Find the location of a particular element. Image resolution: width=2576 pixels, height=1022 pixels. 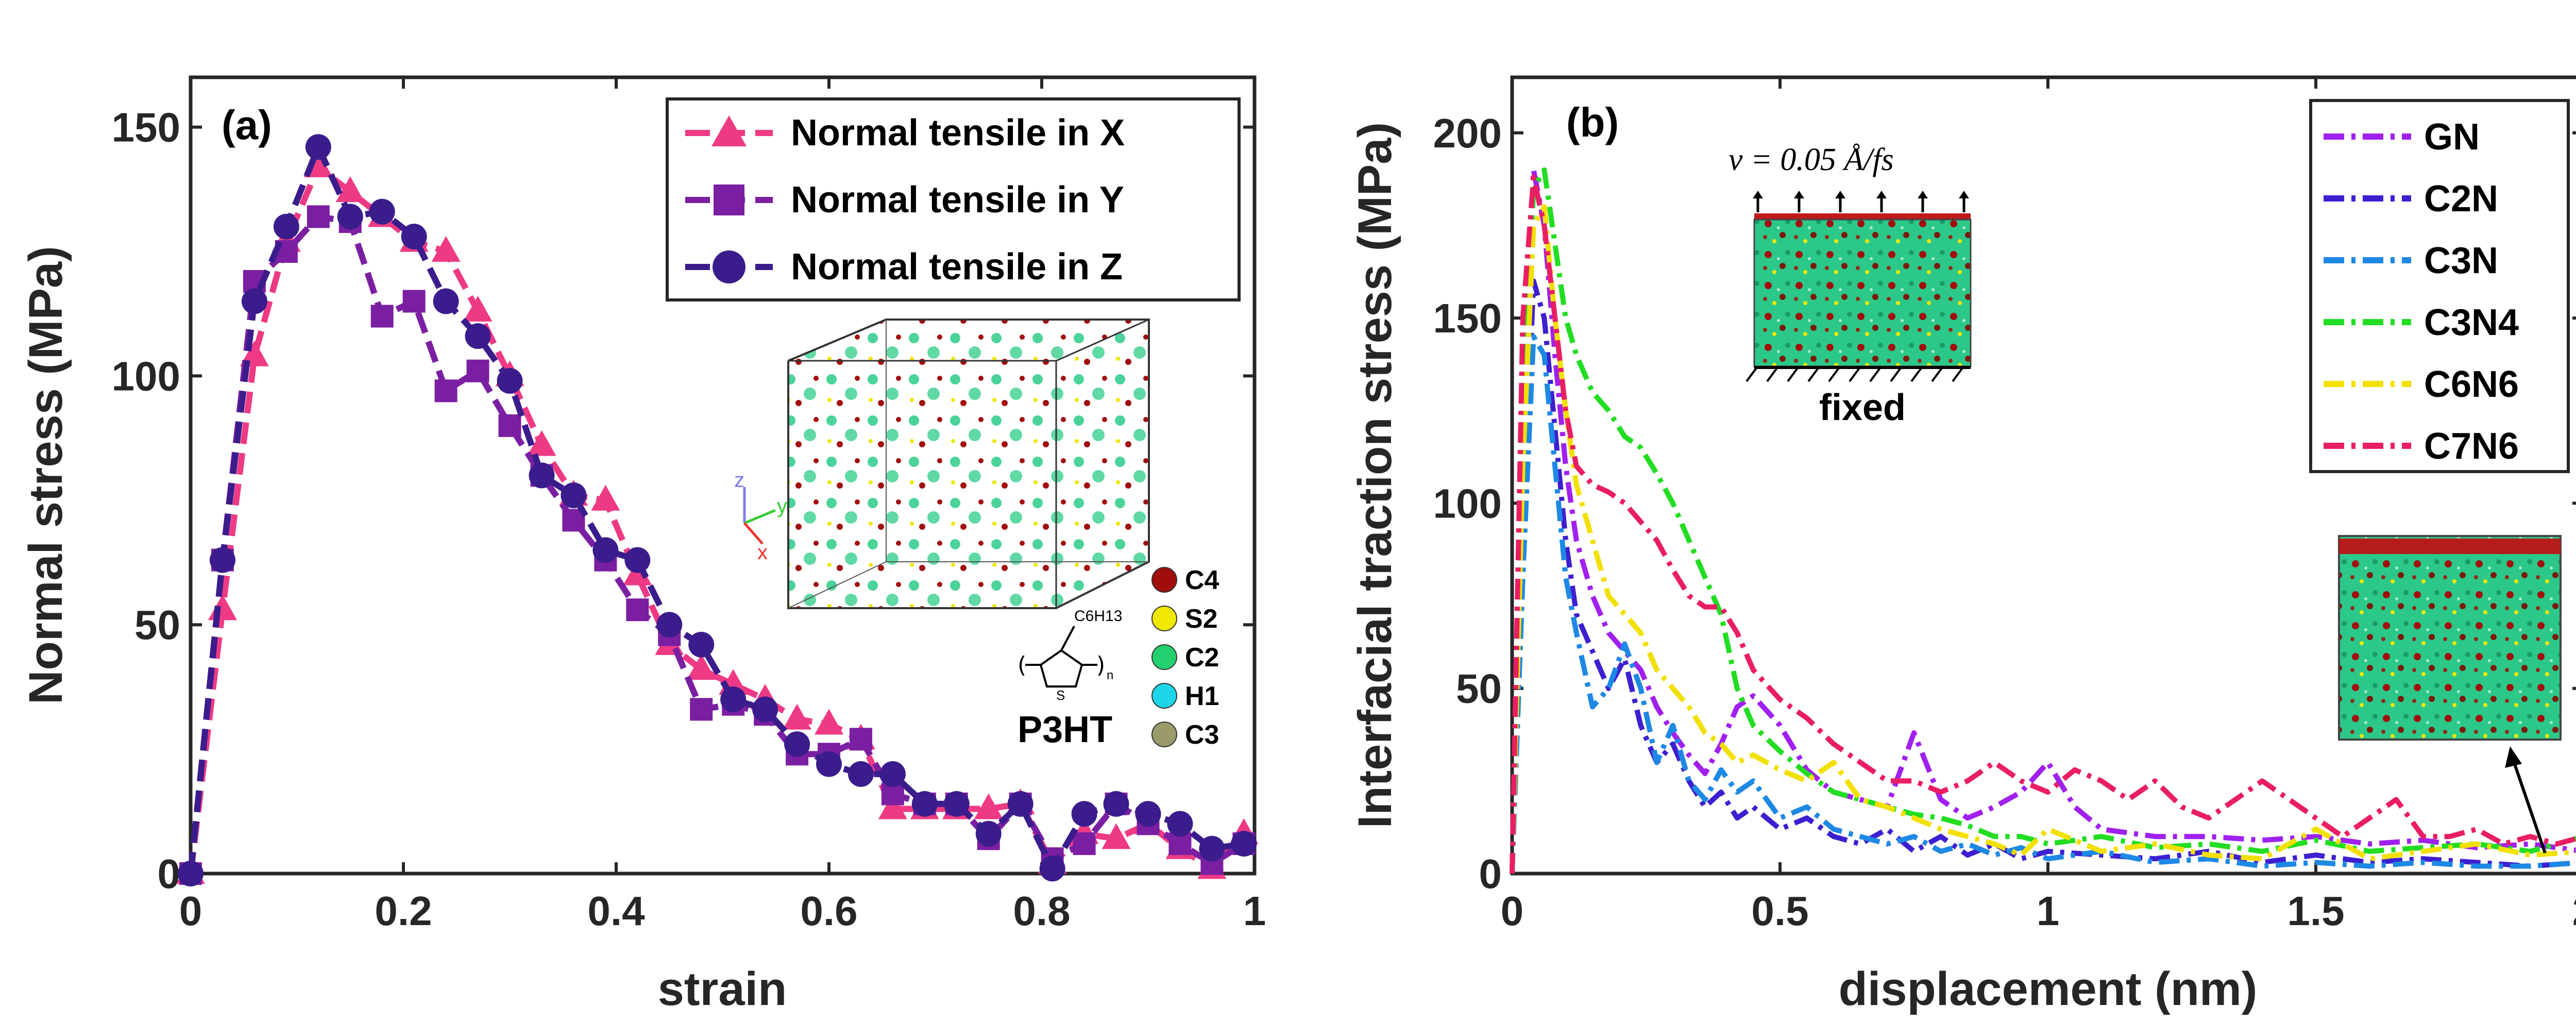

legend-label-x: Normal tensile in X is located at coordinates (958, 133).